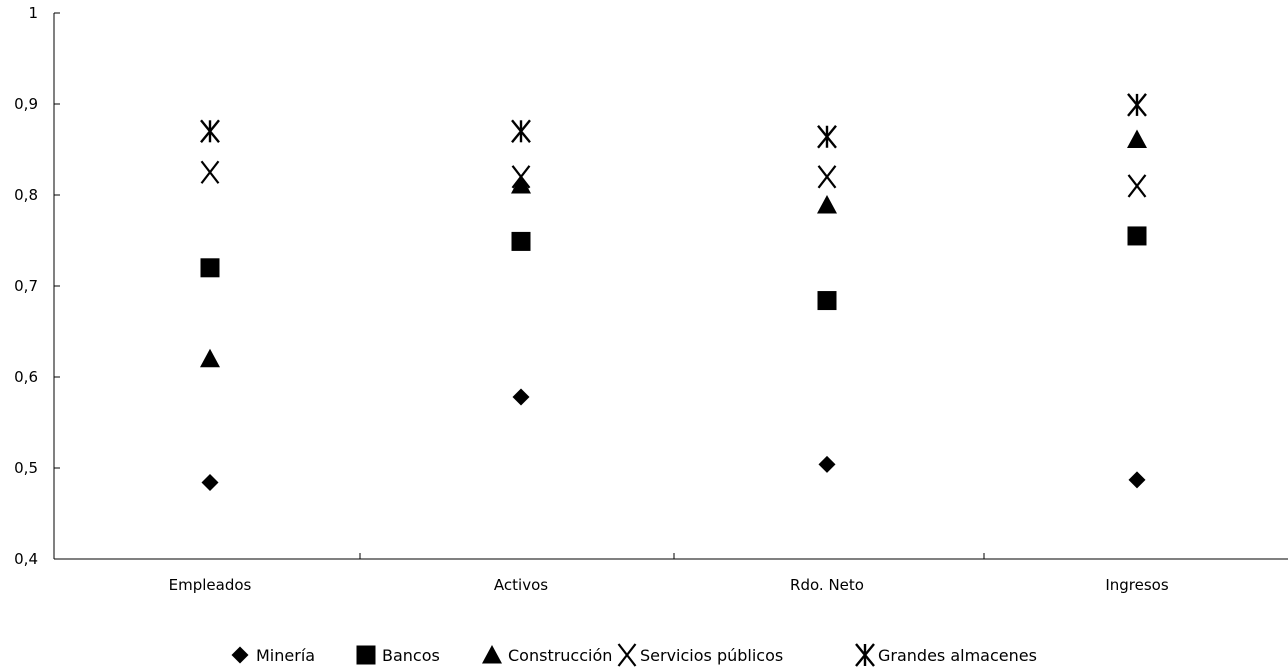 Image resolution: width=1288 pixels, height=670 pixels. Describe the element at coordinates (669, 585) in the screenshot. I see `x-axis-categories: Empleados Activos Rdo. Neto Ingresos` at that location.